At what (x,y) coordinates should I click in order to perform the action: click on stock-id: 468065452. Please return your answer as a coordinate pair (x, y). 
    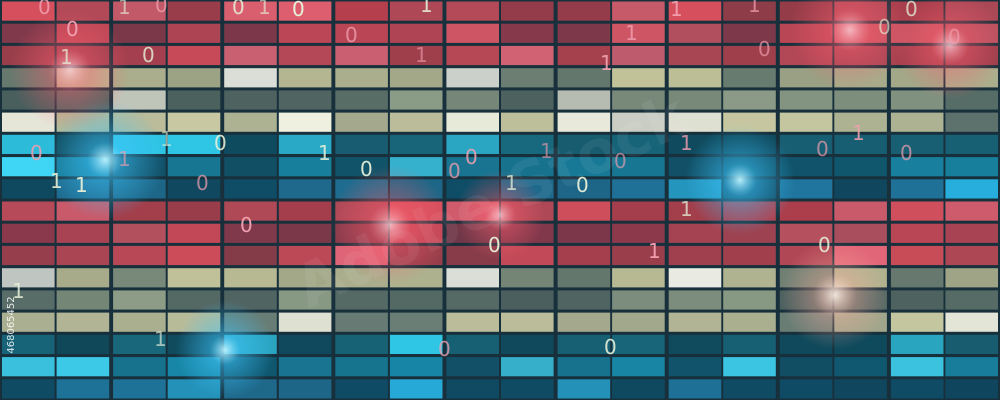
    Looking at the image, I should click on (11, 324).